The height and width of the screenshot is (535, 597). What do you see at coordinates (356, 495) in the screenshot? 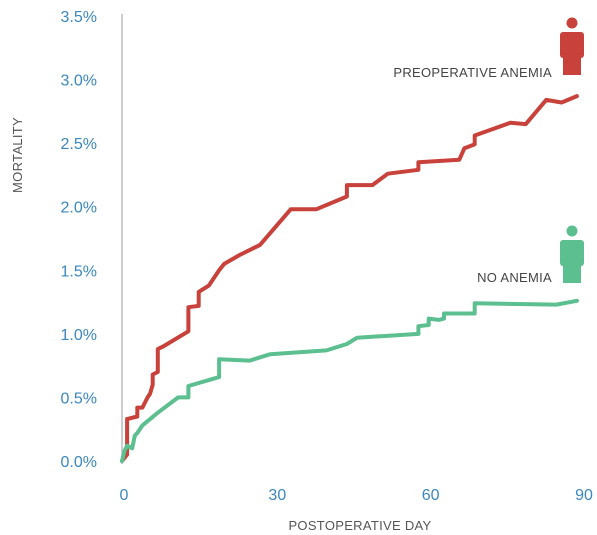
I see `x-axis-ticks: 0 30 60 90` at bounding box center [356, 495].